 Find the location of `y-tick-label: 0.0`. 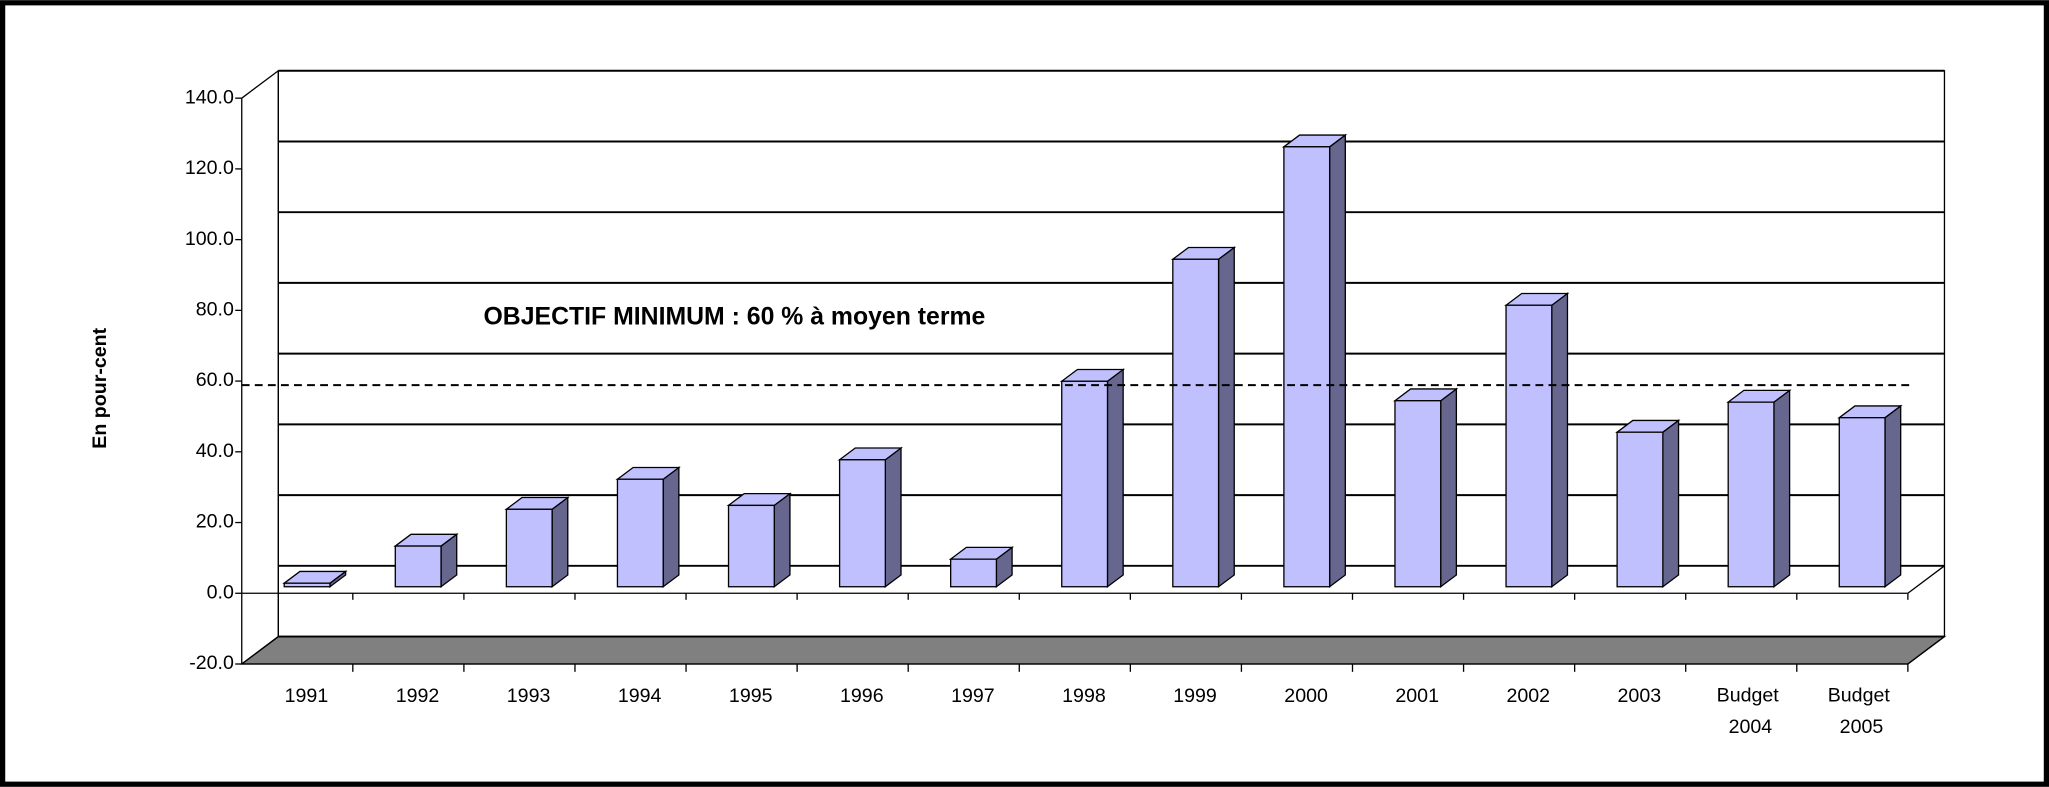

y-tick-label: 0.0 is located at coordinates (220, 592).